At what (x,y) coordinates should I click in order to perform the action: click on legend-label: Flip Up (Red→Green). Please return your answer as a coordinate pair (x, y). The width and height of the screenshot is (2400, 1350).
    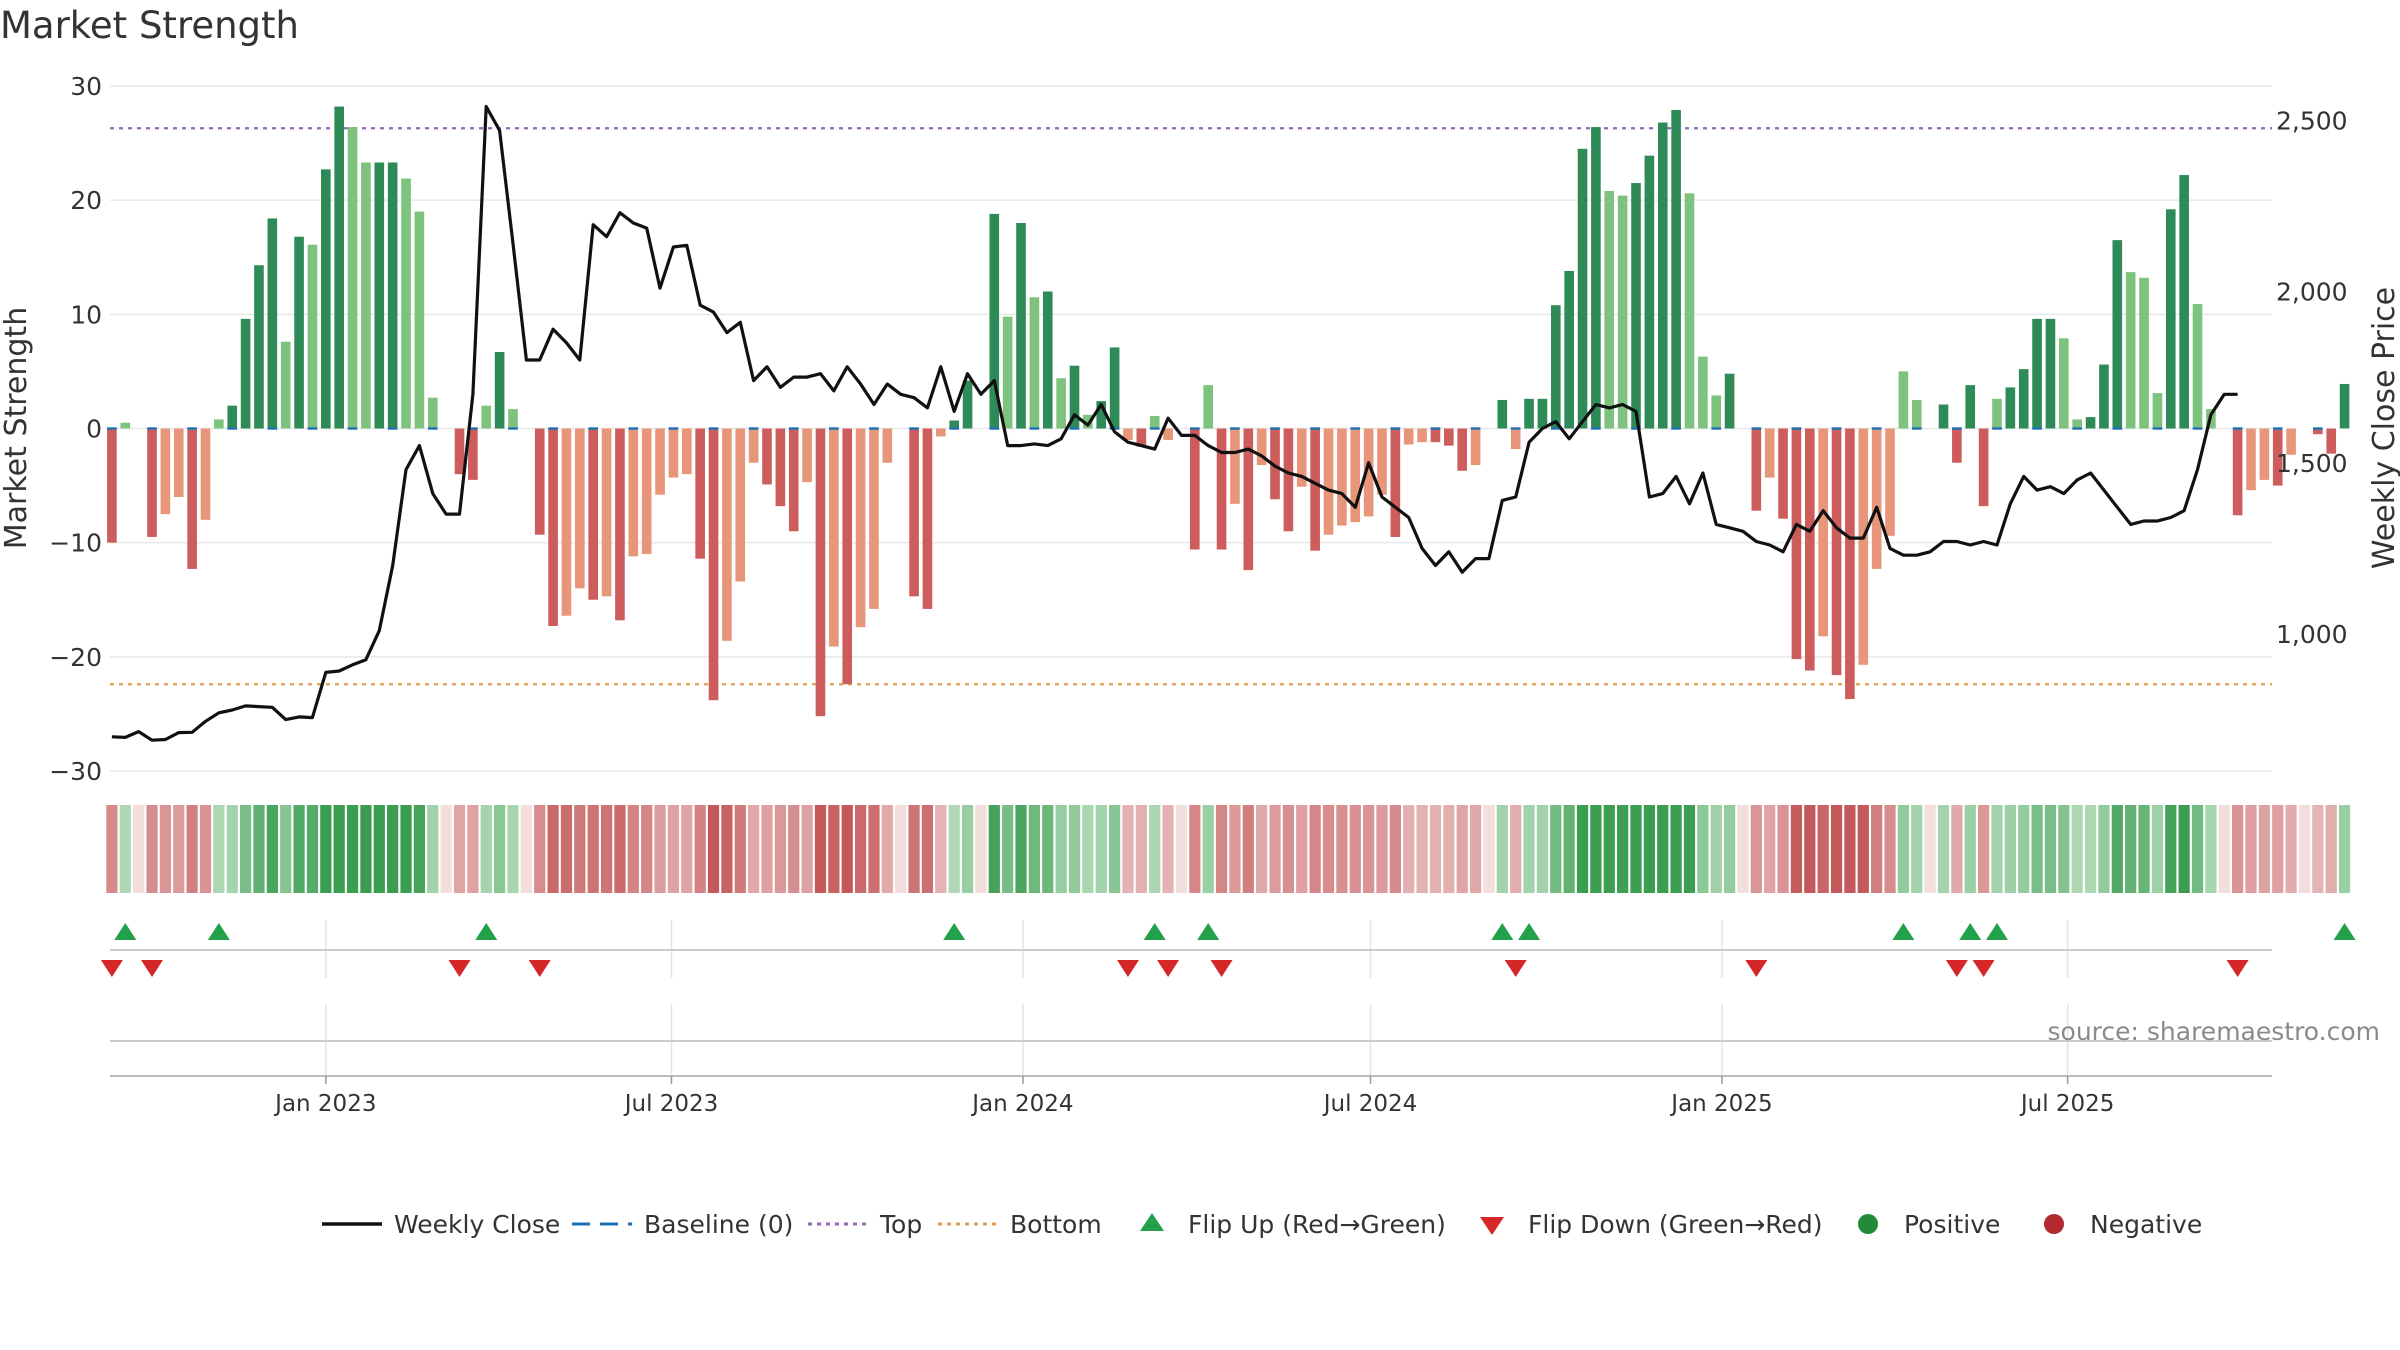
    Looking at the image, I should click on (1317, 1224).